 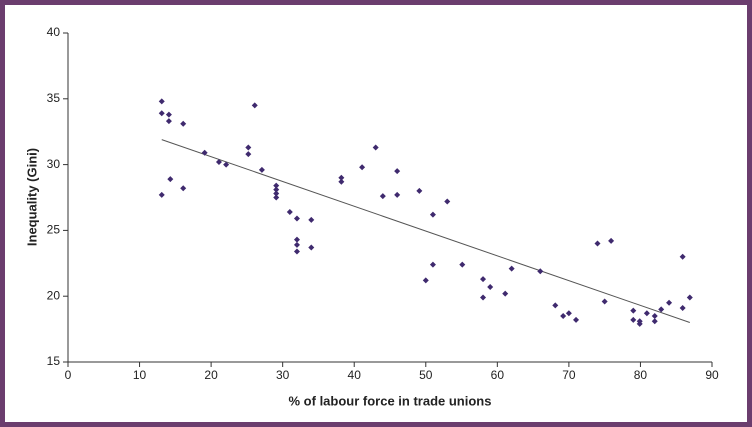 I want to click on x-tick-label: 30, so click(x=283, y=375).